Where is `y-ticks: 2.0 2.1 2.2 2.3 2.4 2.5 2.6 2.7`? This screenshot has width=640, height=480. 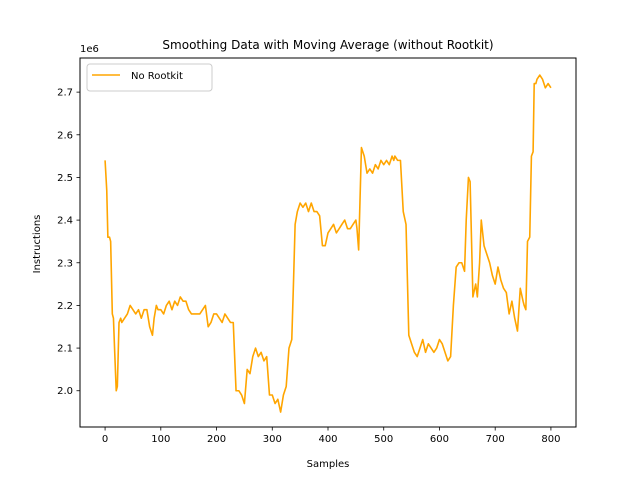 y-ticks: 2.0 2.1 2.2 2.3 2.4 2.5 2.6 2.7 is located at coordinates (68, 242).